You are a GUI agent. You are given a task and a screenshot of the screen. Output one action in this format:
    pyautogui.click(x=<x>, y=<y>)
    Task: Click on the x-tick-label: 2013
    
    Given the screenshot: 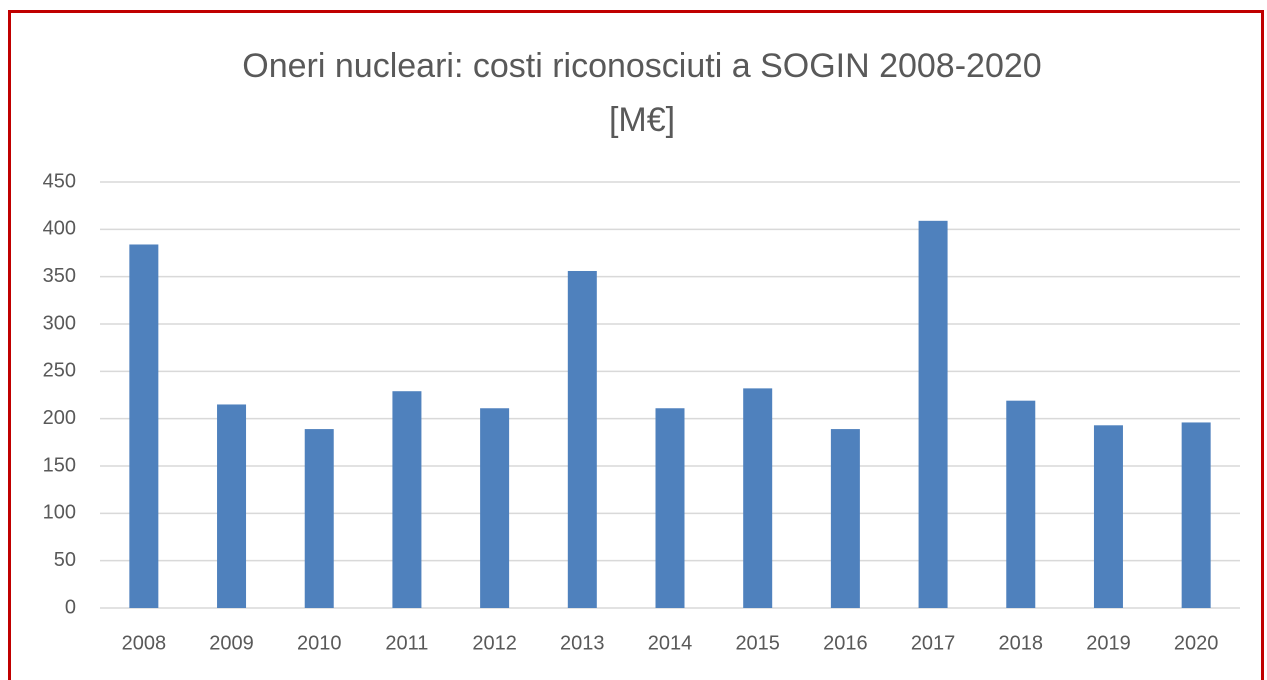 What is the action you would take?
    pyautogui.click(x=582, y=643)
    